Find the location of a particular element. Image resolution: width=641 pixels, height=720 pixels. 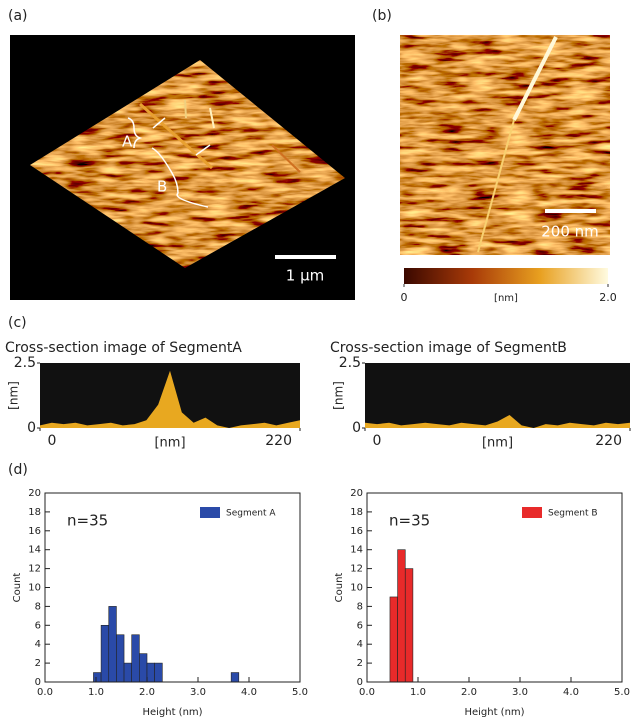

colorbar-tick-label: 0 is located at coordinates (404, 297).